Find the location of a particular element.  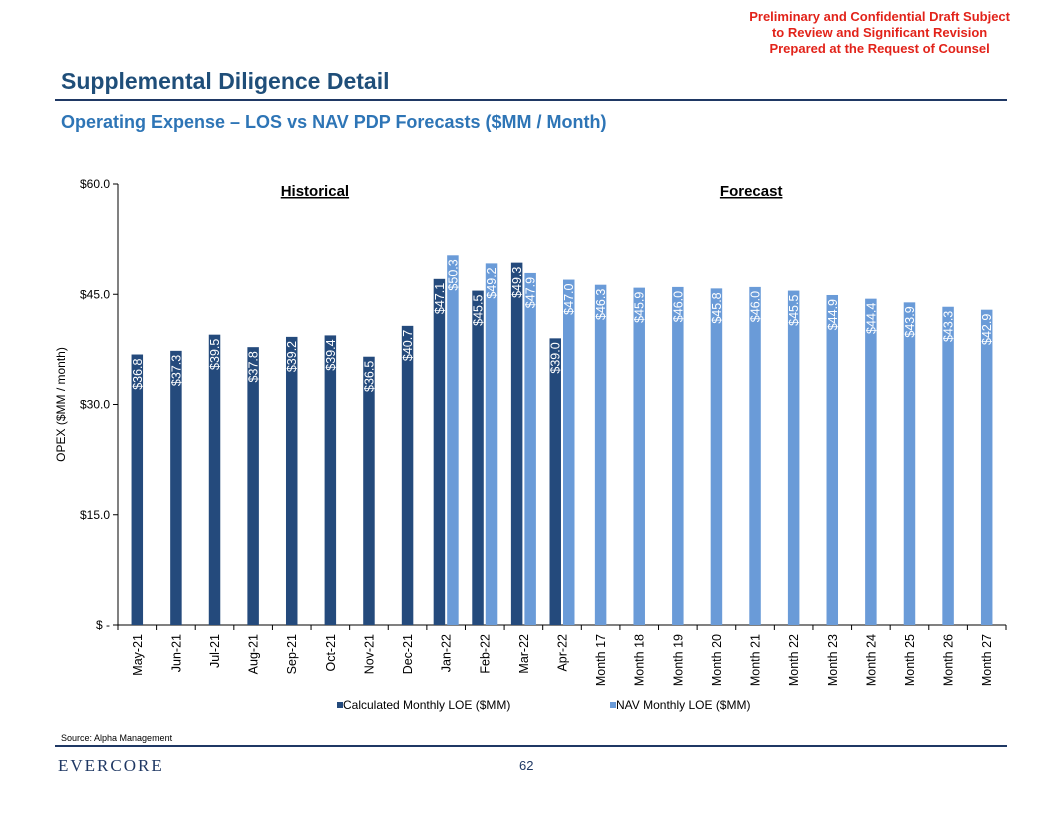

legend-label-0: Calculated Monthly LOE ($MM) is located at coordinates (426, 705).